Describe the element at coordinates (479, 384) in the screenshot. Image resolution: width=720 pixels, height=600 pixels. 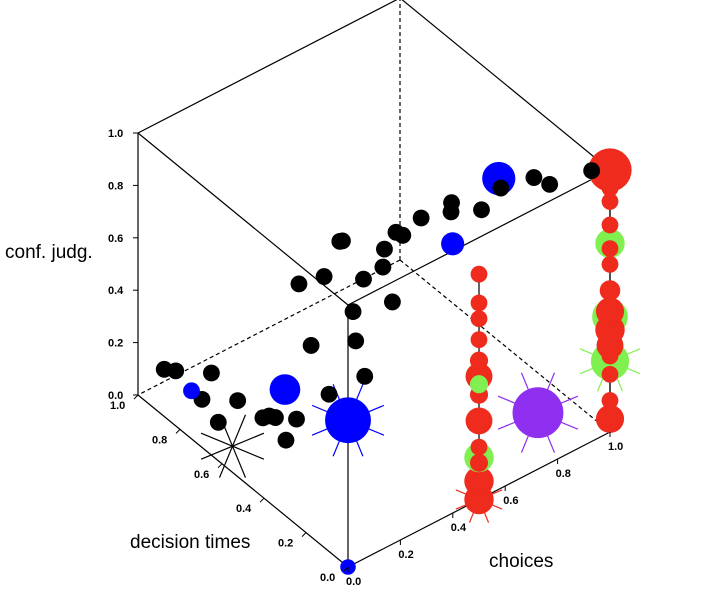
I see `green-point` at that location.